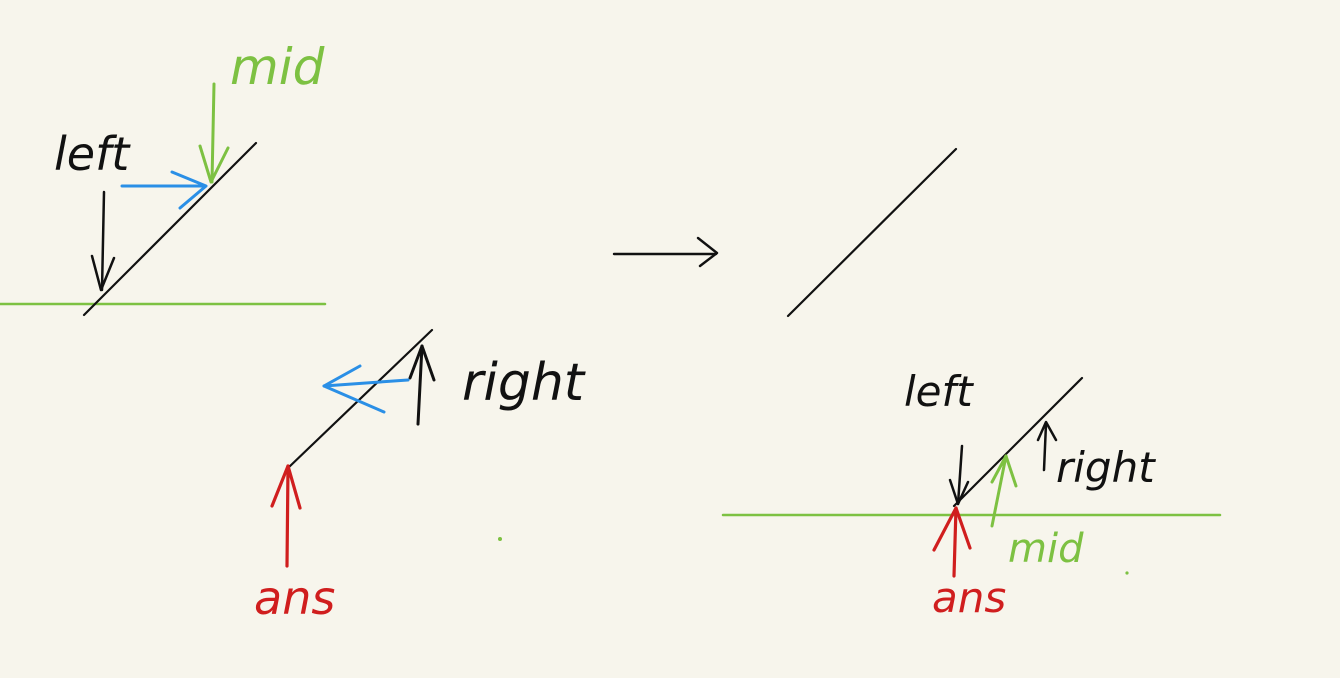 The image size is (1340, 678). I want to click on mid-label: mid, so click(277, 67).